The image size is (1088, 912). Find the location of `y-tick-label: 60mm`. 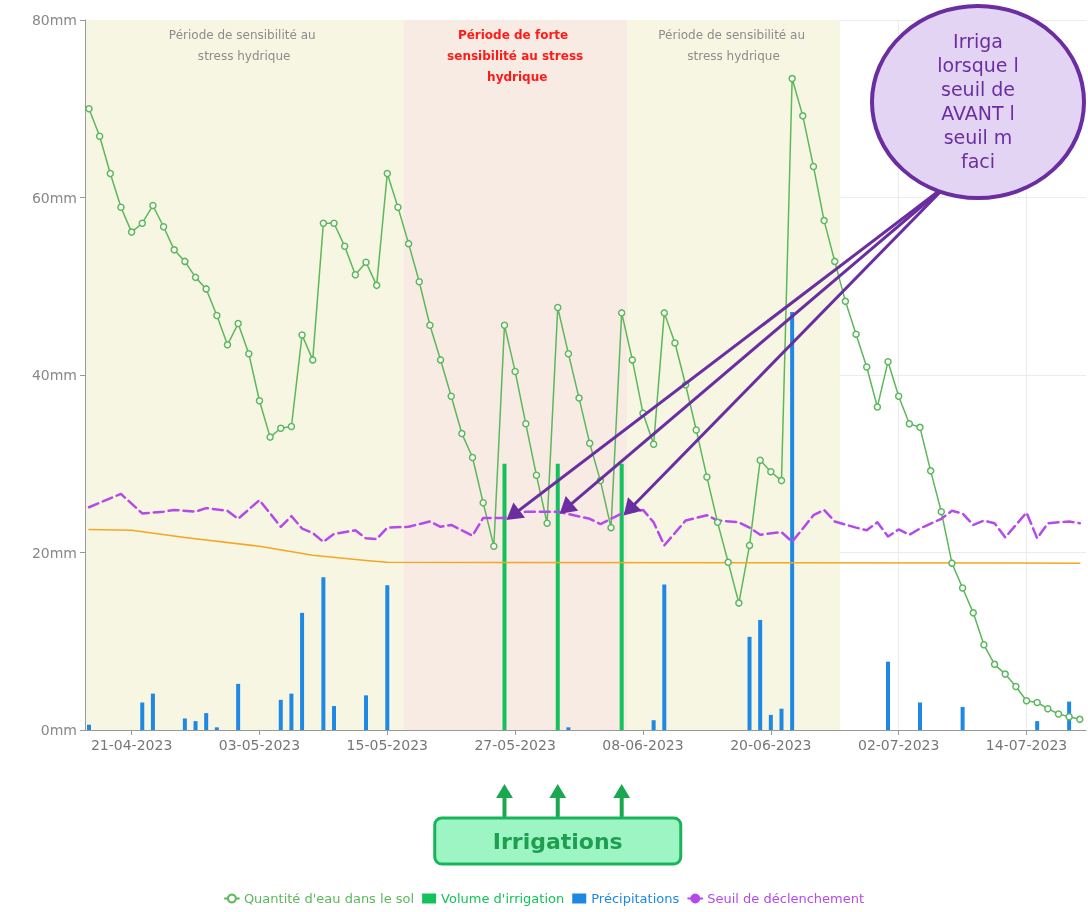

y-tick-label: 60mm is located at coordinates (54, 197).